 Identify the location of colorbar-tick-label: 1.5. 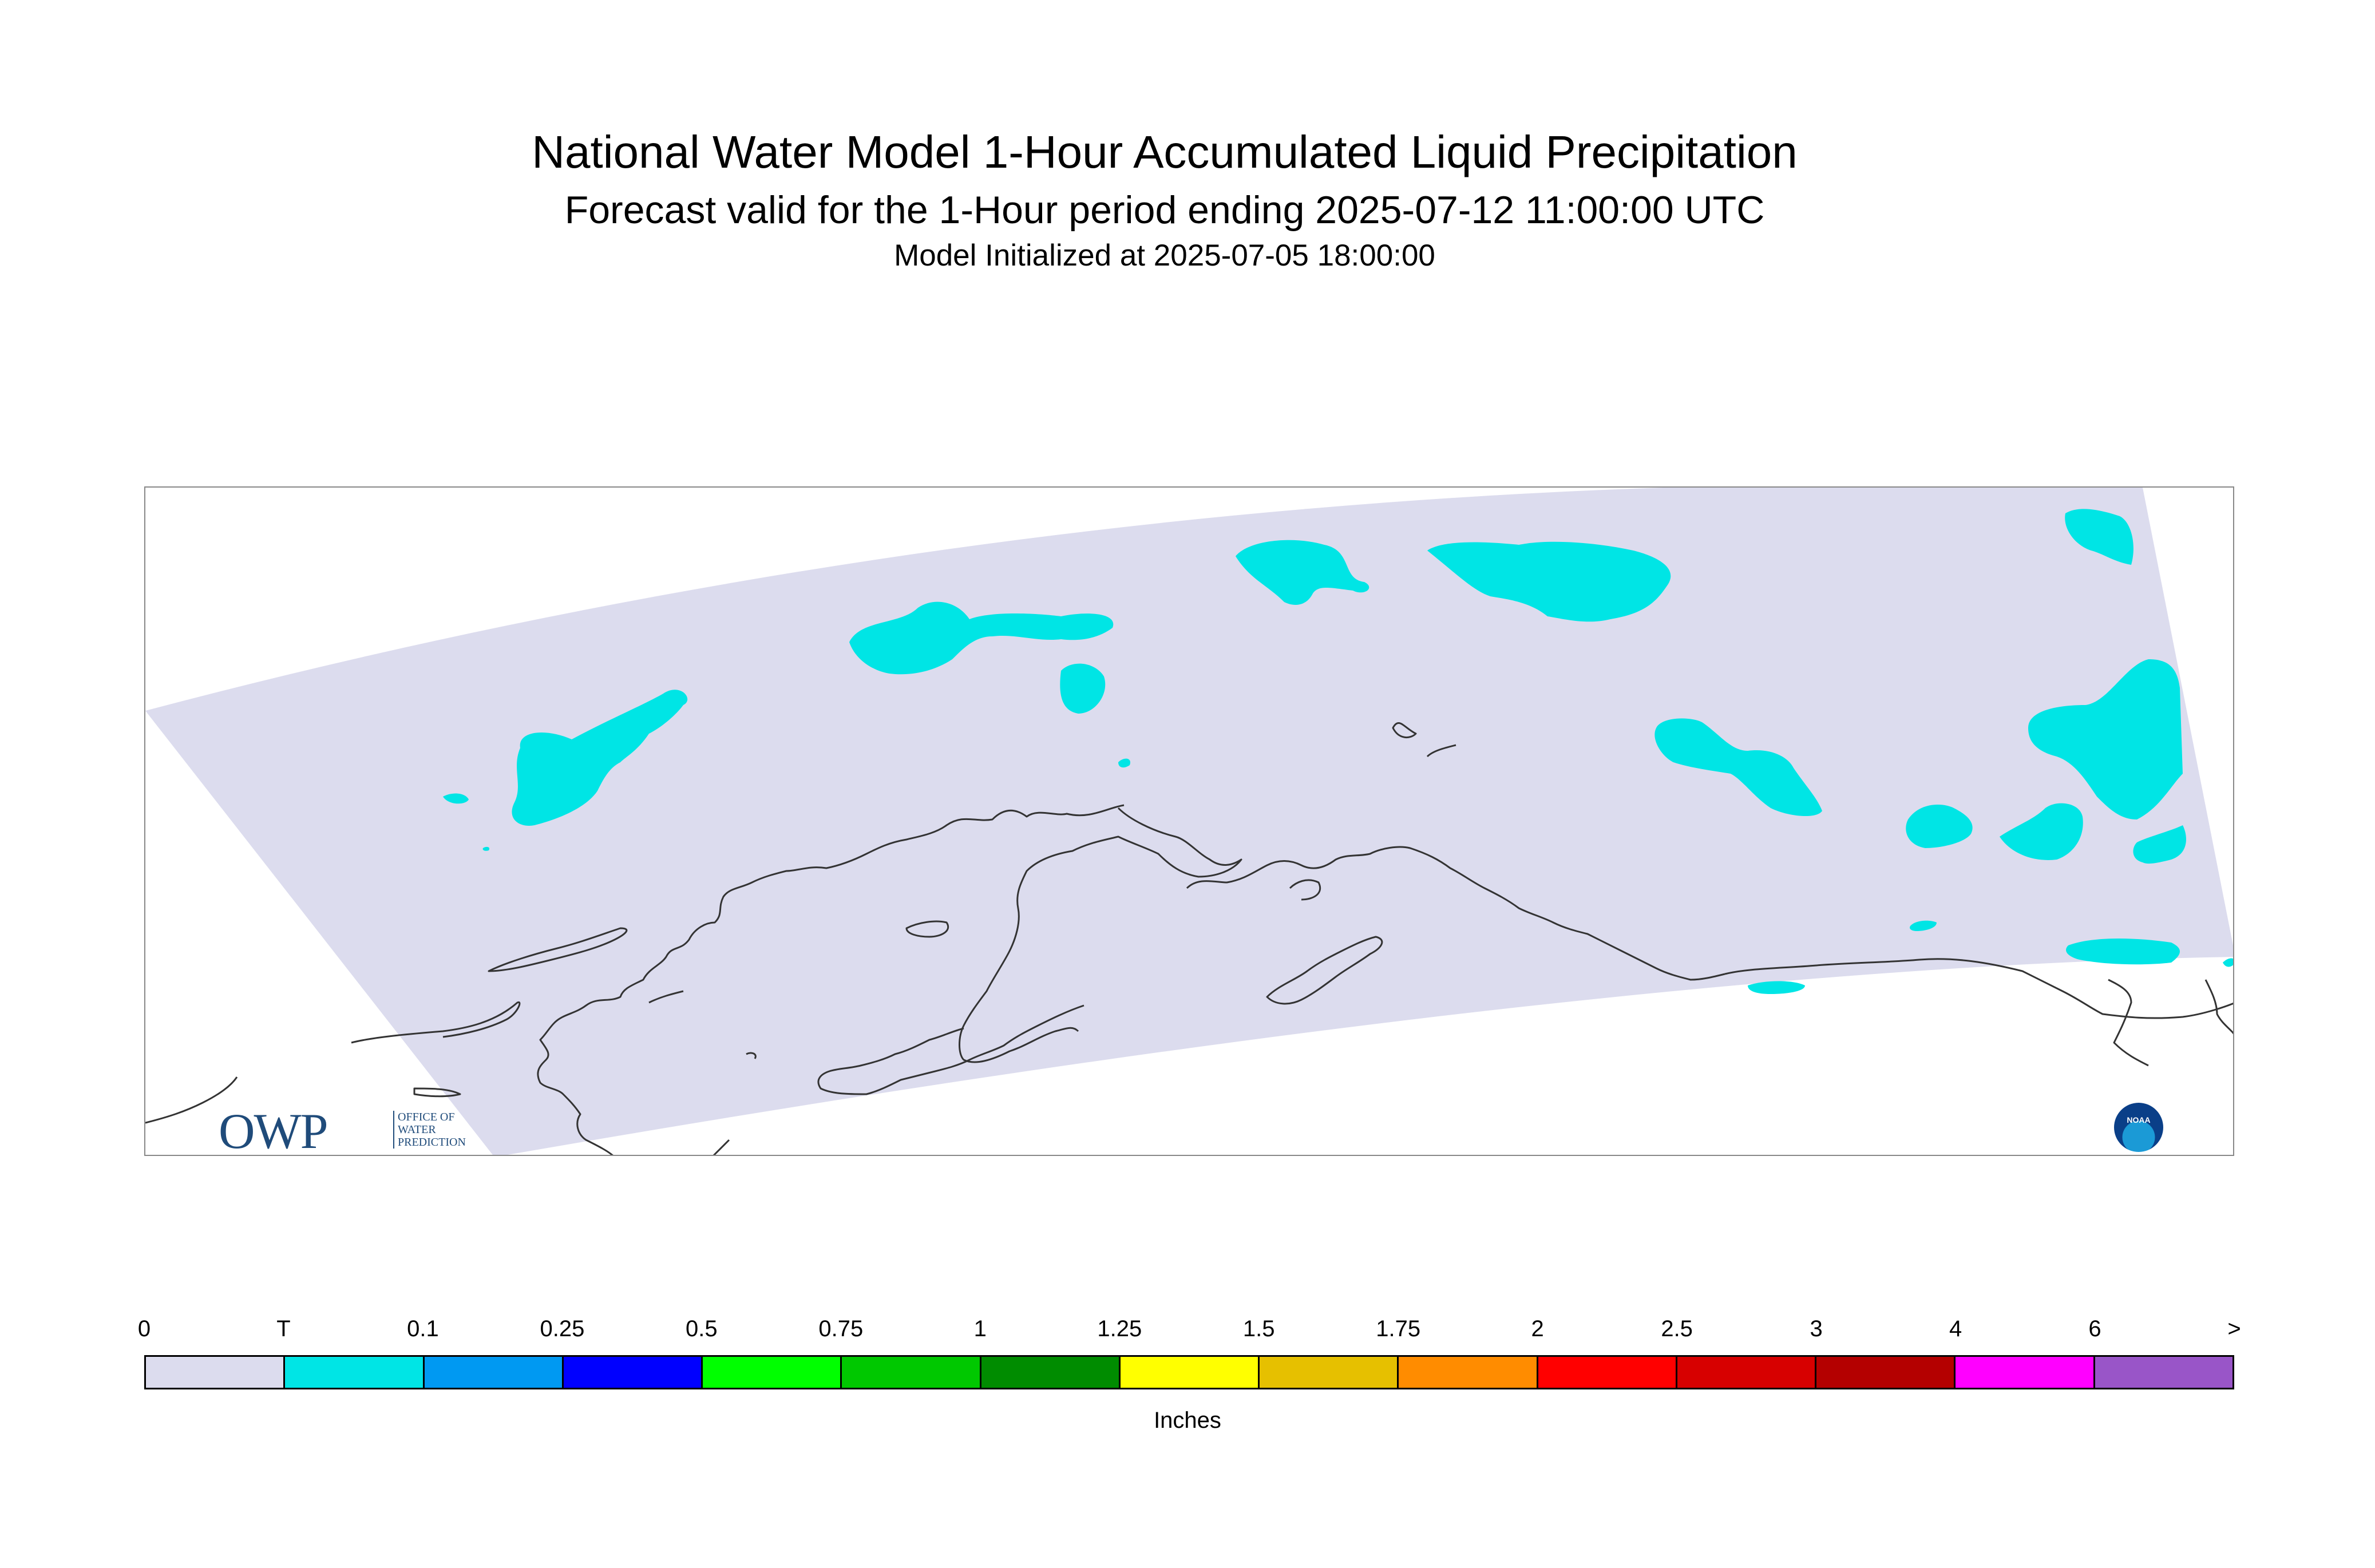
(1258, 1328).